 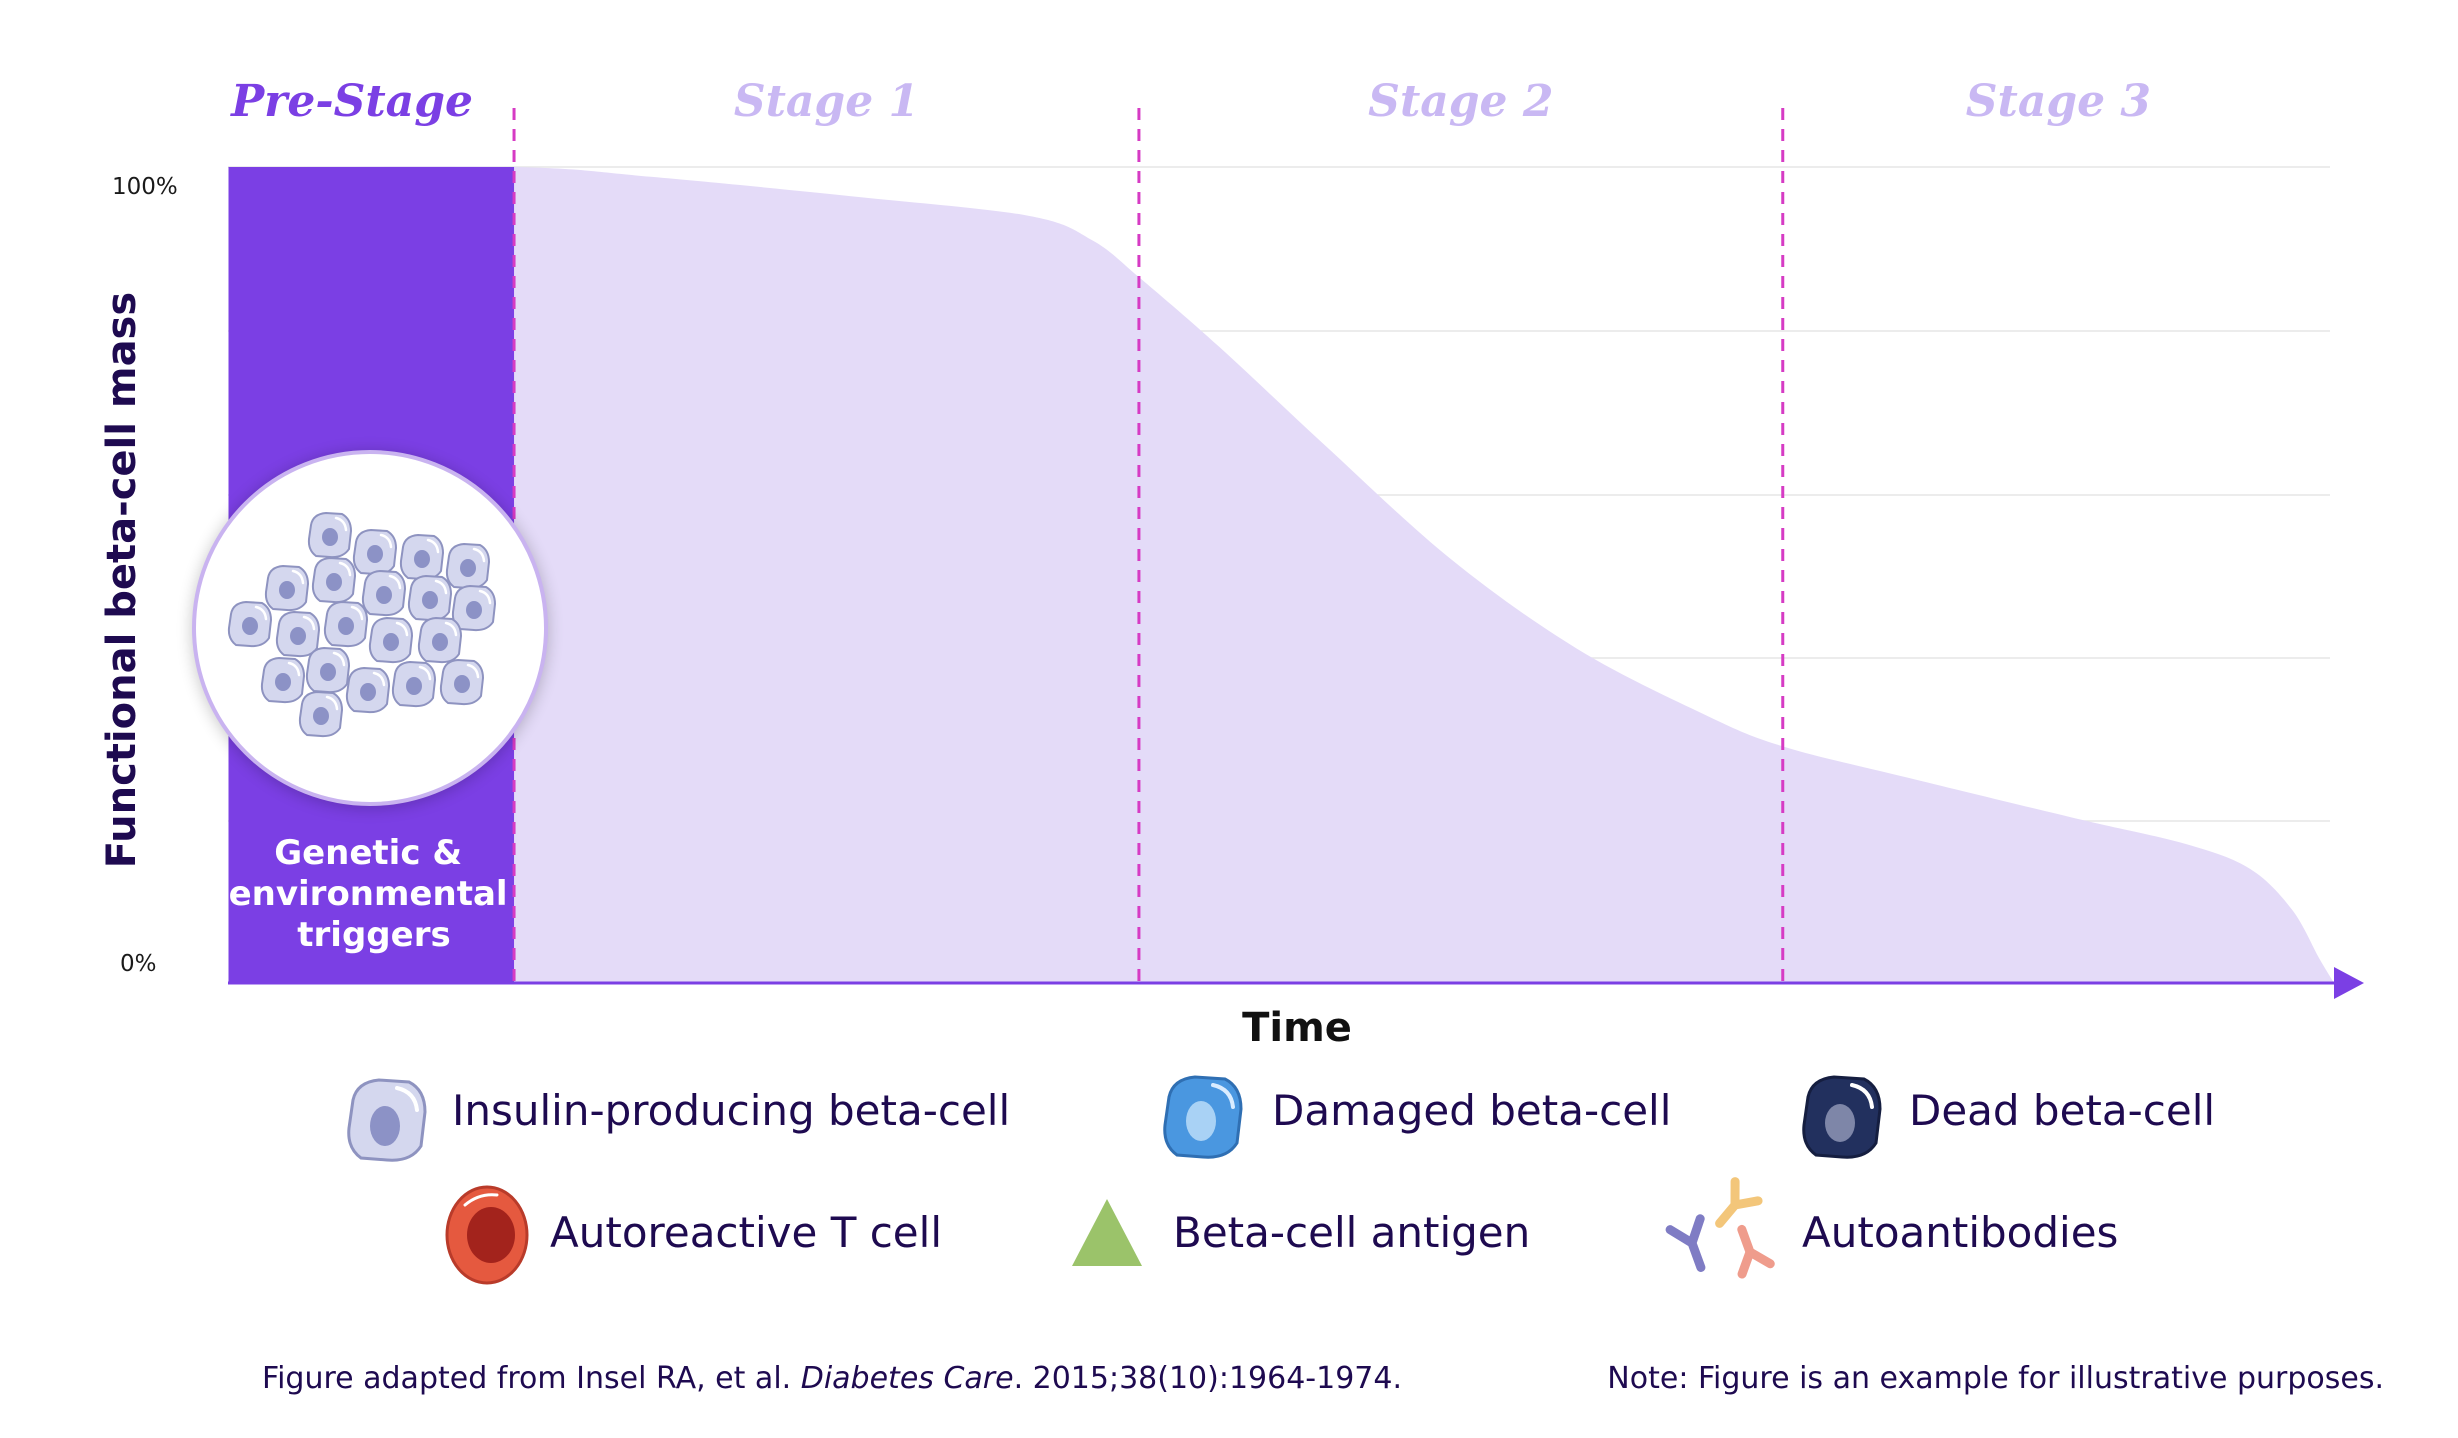 I want to click on trigger-line-2: environmental, so click(x=368, y=894).